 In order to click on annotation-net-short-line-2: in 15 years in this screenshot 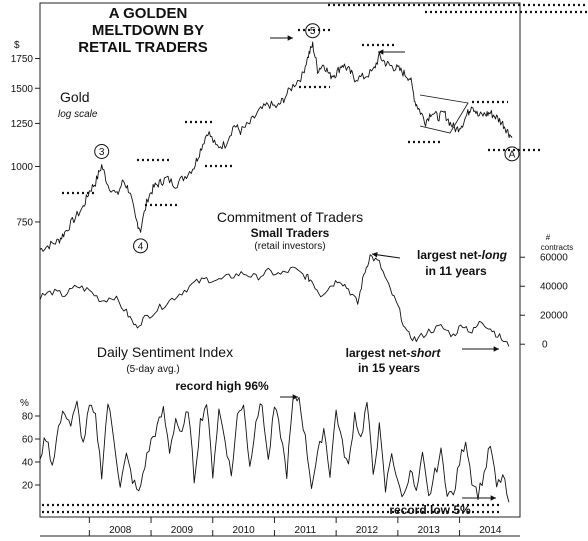, I will do `click(389, 368)`.